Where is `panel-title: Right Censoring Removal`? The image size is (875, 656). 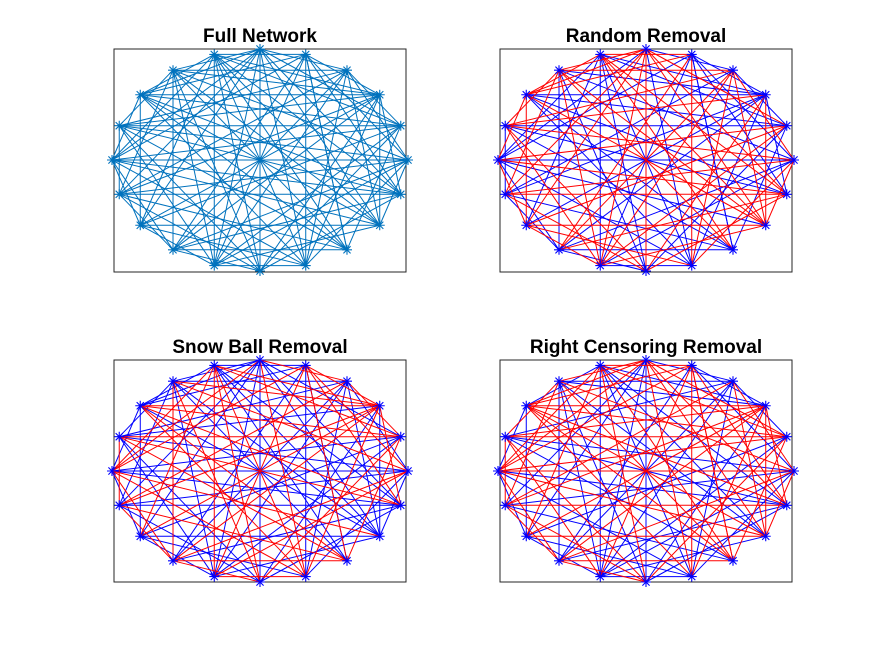 panel-title: Right Censoring Removal is located at coordinates (646, 347).